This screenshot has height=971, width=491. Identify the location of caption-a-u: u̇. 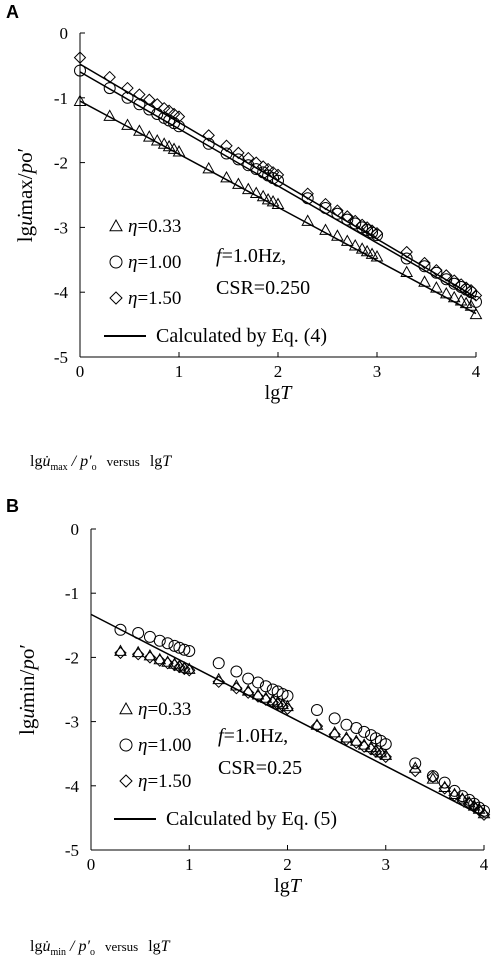
(46, 461).